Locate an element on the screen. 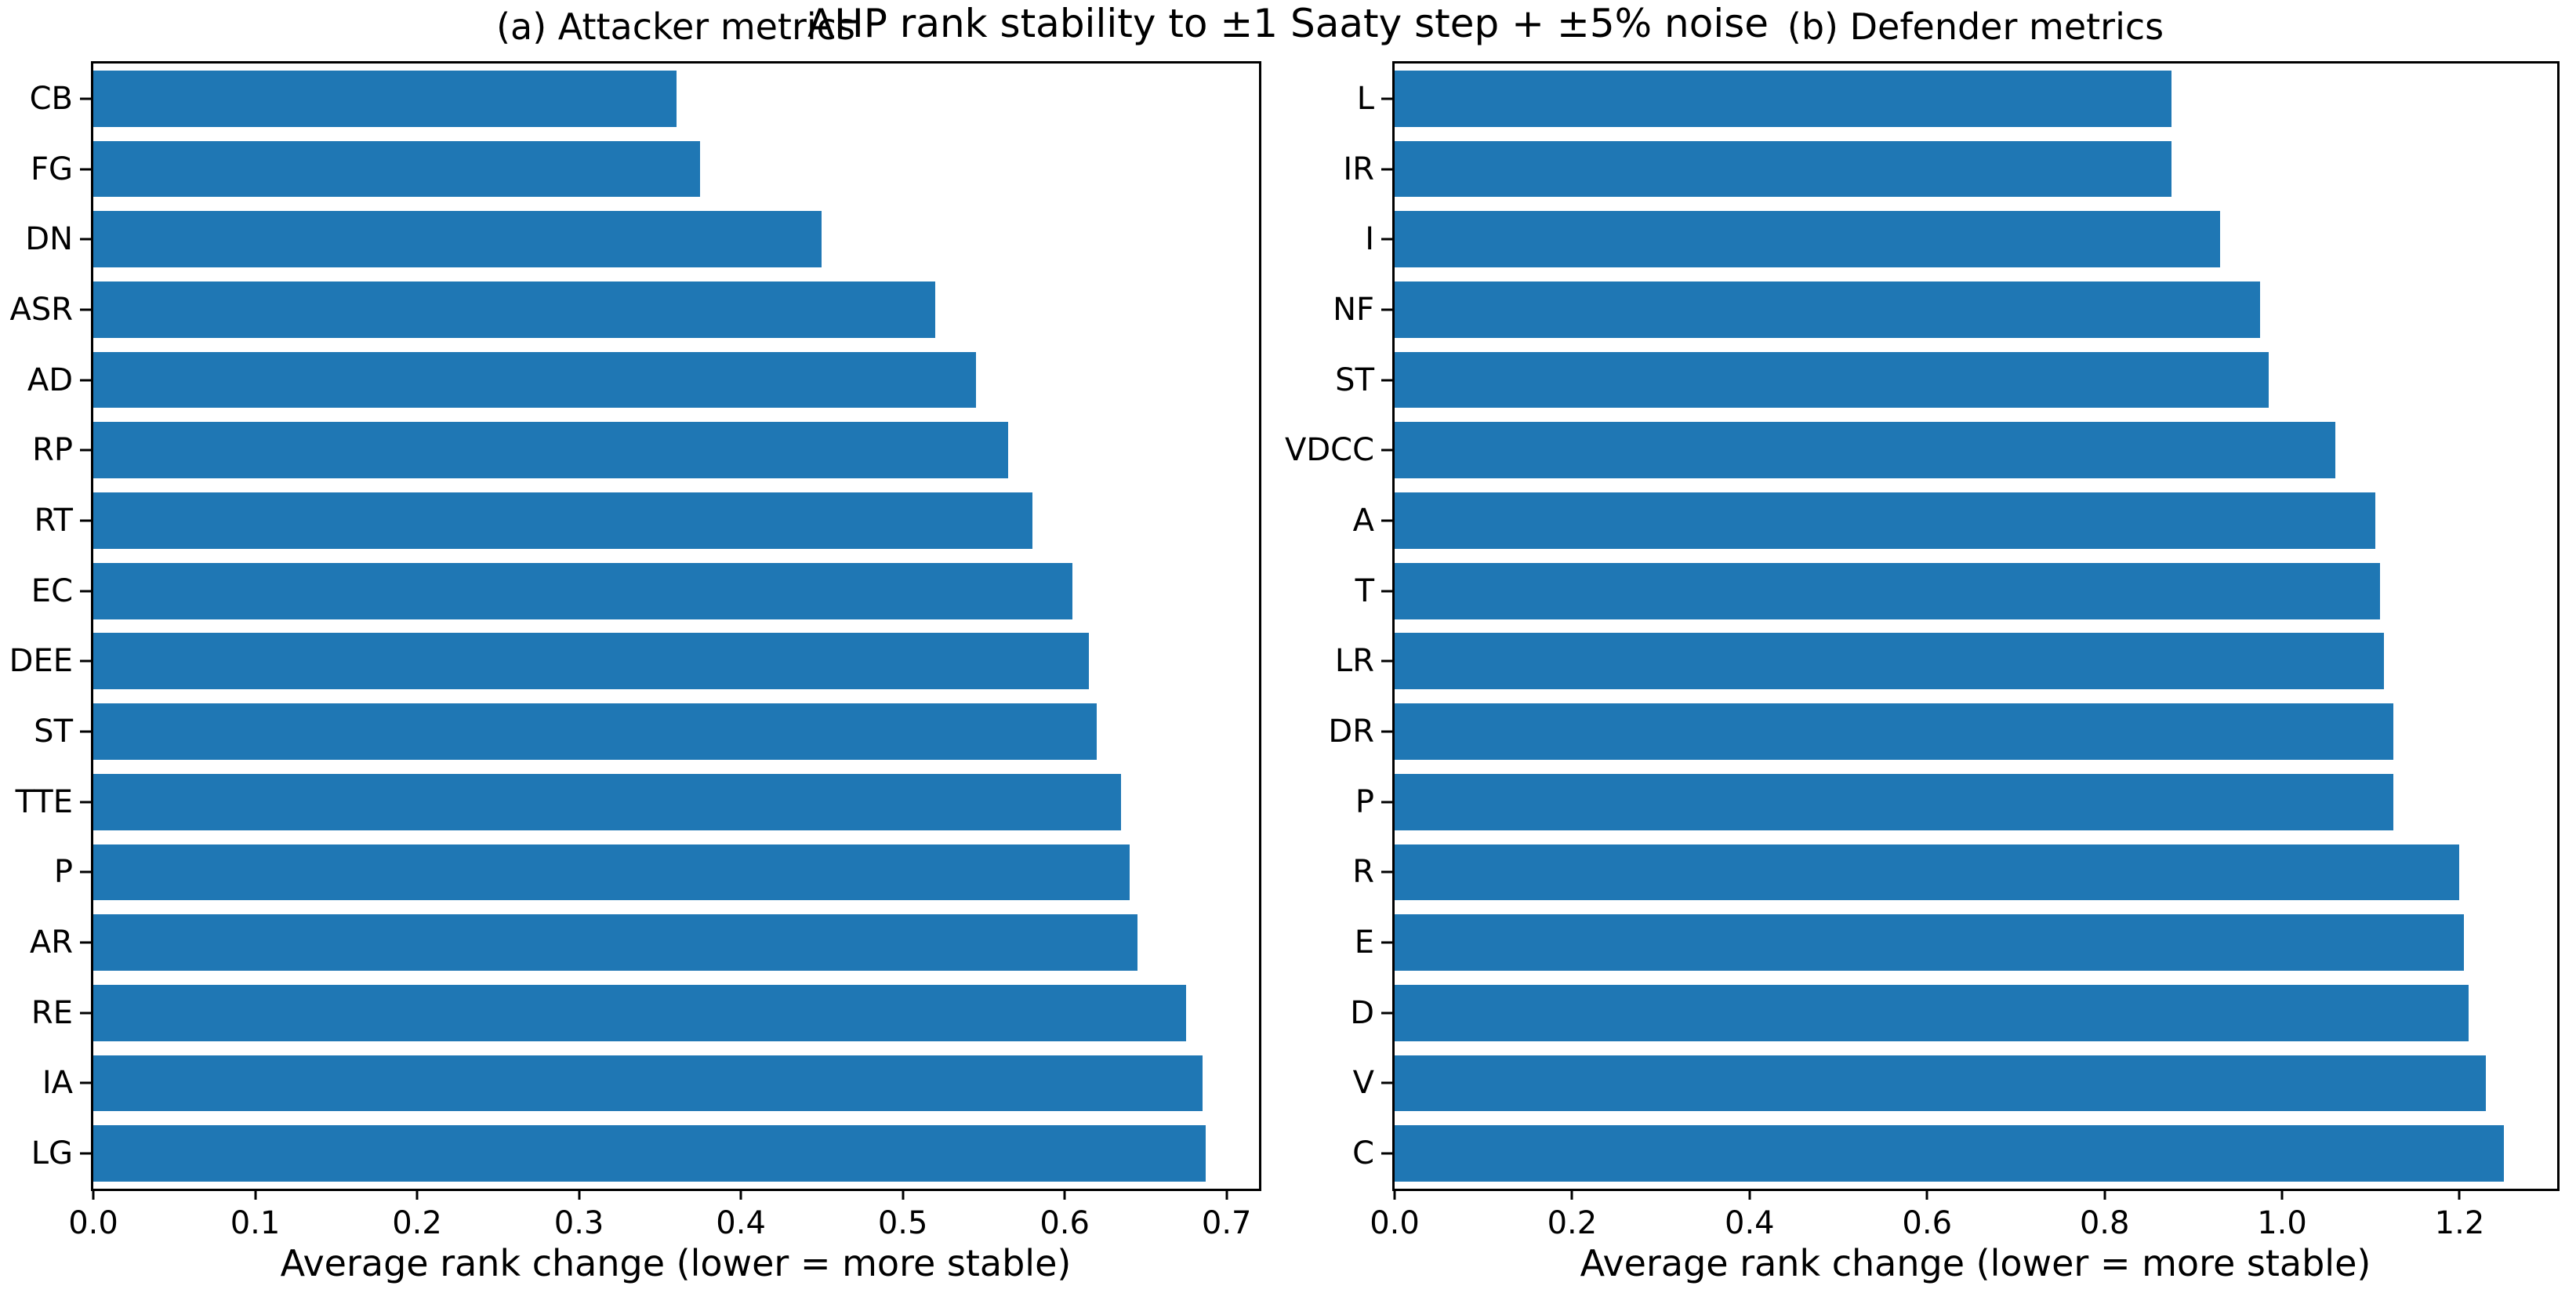 This screenshot has height=1293, width=2576. y-tick-label: A is located at coordinates (1363, 520).